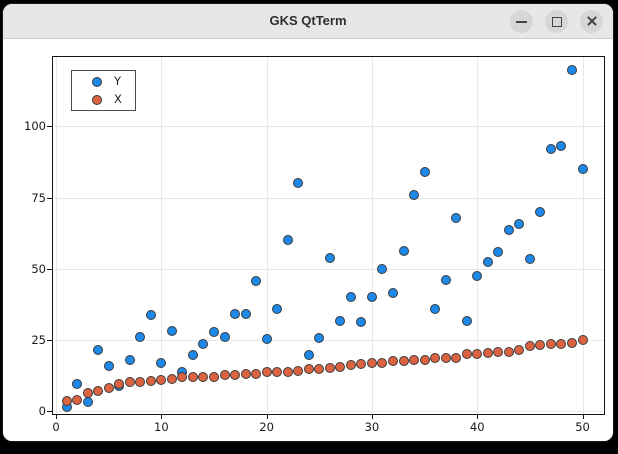 This screenshot has width=618, height=454. Describe the element at coordinates (56, 427) in the screenshot. I see `x-tick-label-0: 0` at that location.